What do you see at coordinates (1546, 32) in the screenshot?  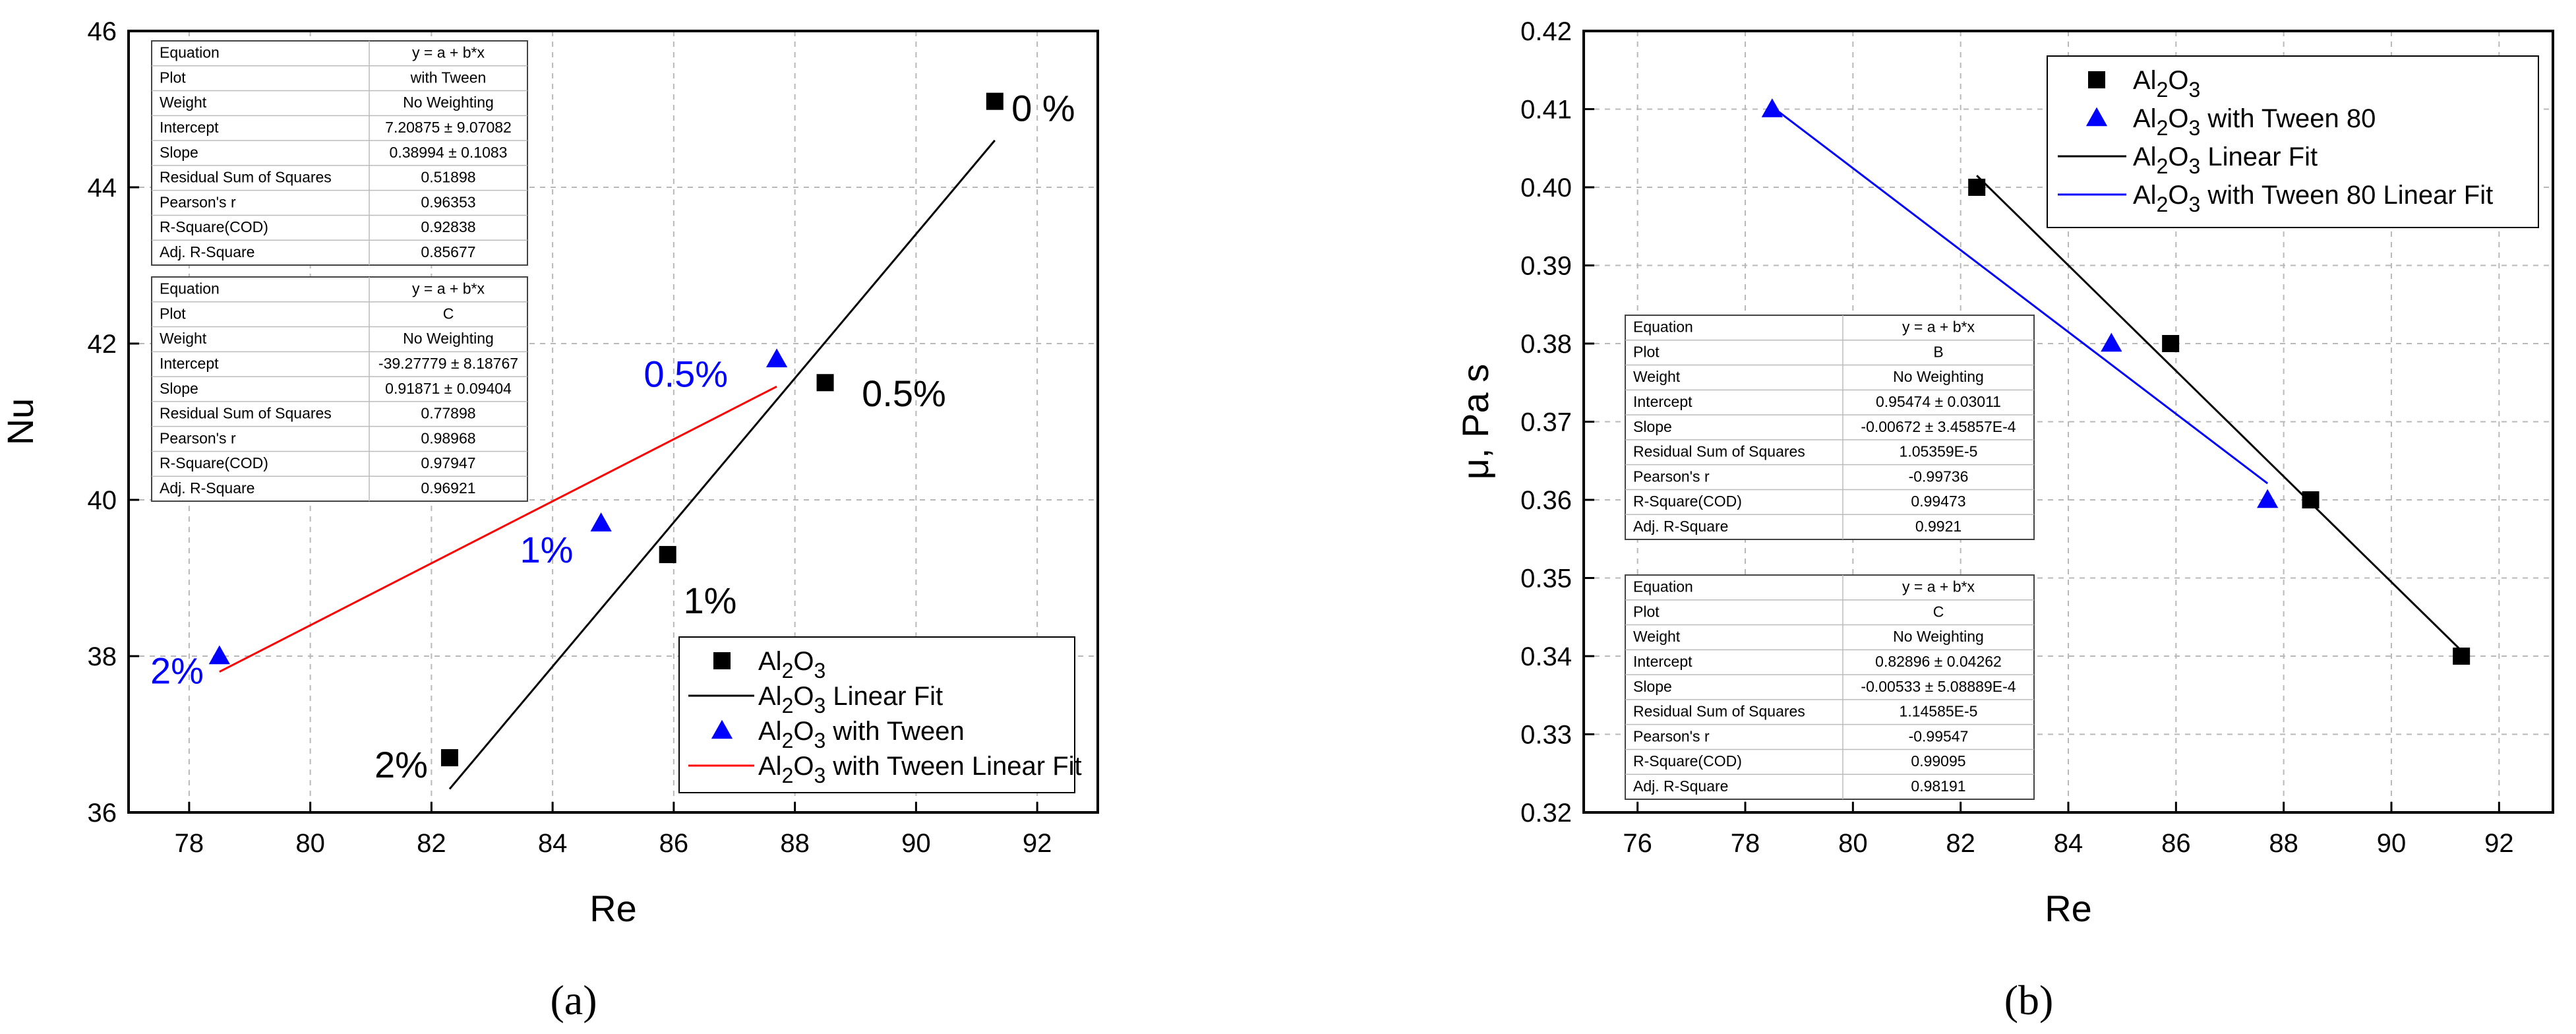 I see `y-tick-label: 0.42` at bounding box center [1546, 32].